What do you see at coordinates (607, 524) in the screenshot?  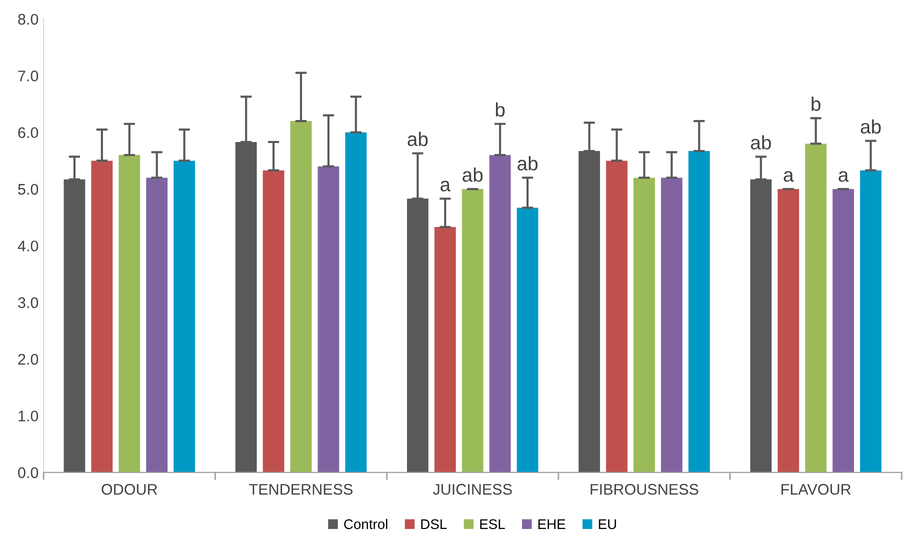 I see `legend-label: EU` at bounding box center [607, 524].